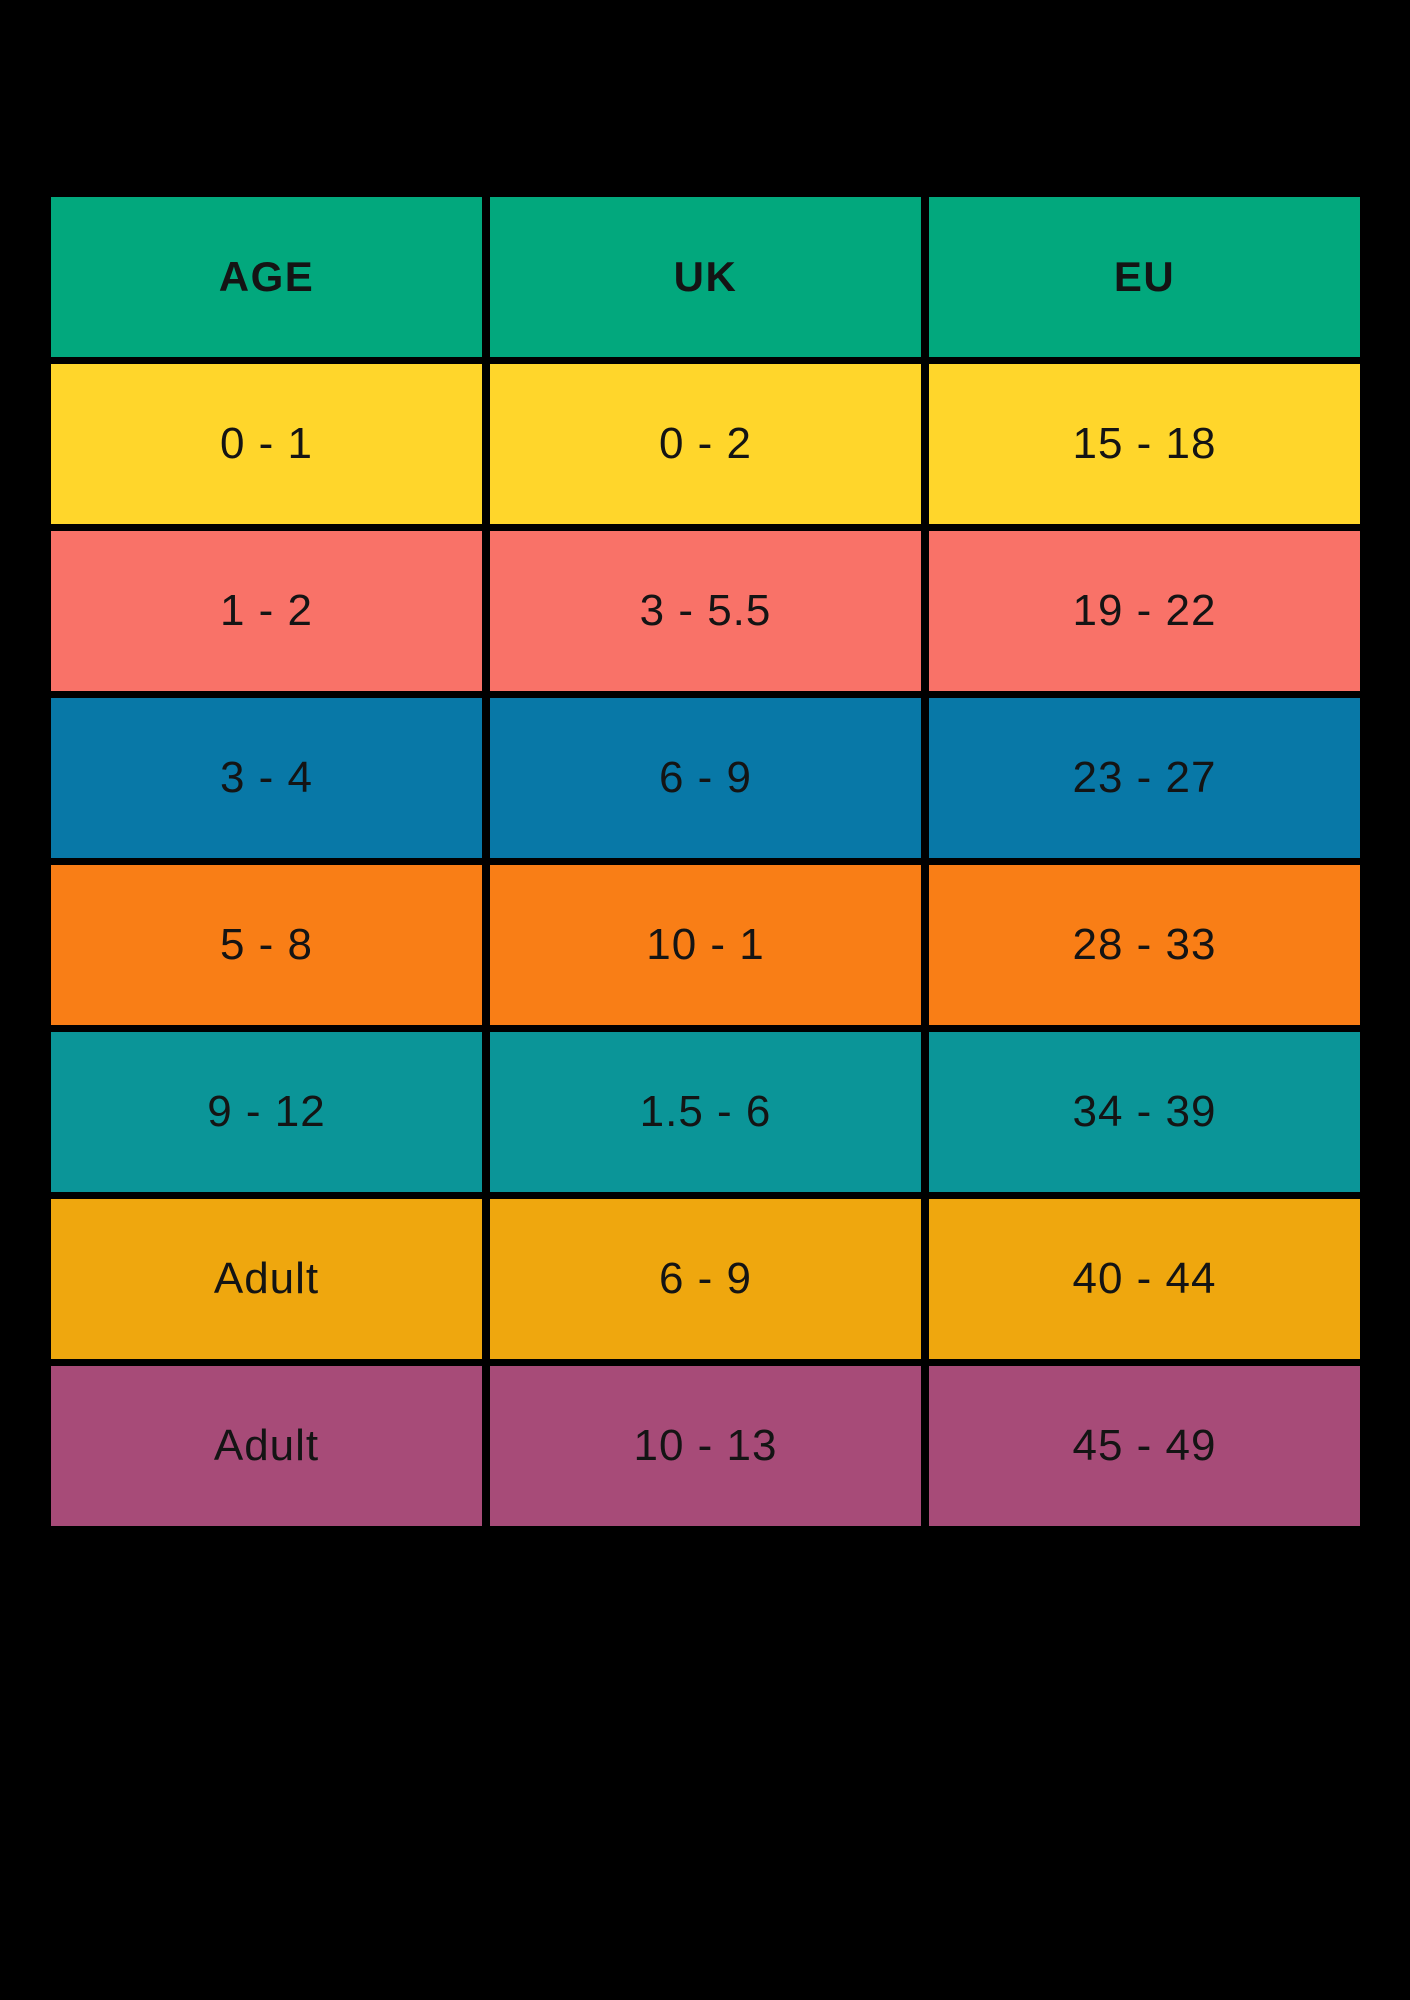 The height and width of the screenshot is (2000, 1410). What do you see at coordinates (1144, 778) in the screenshot?
I see `cell-eu: 23 - 27` at bounding box center [1144, 778].